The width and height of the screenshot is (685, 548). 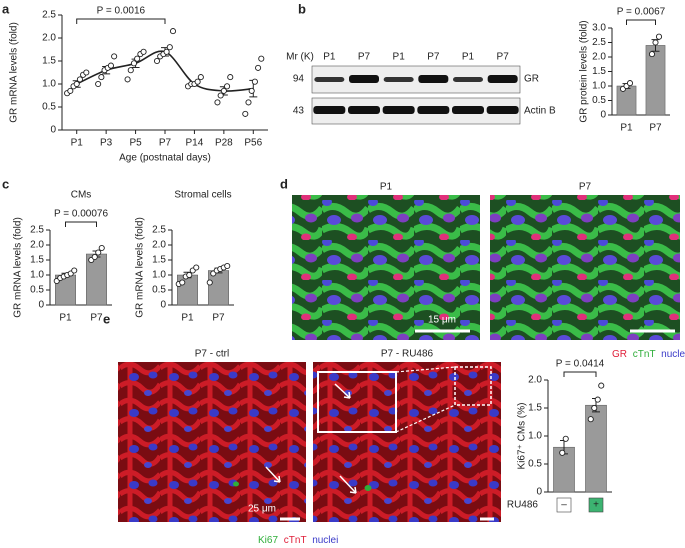 I want to click on stain-name: cTnT, so click(x=644, y=354).